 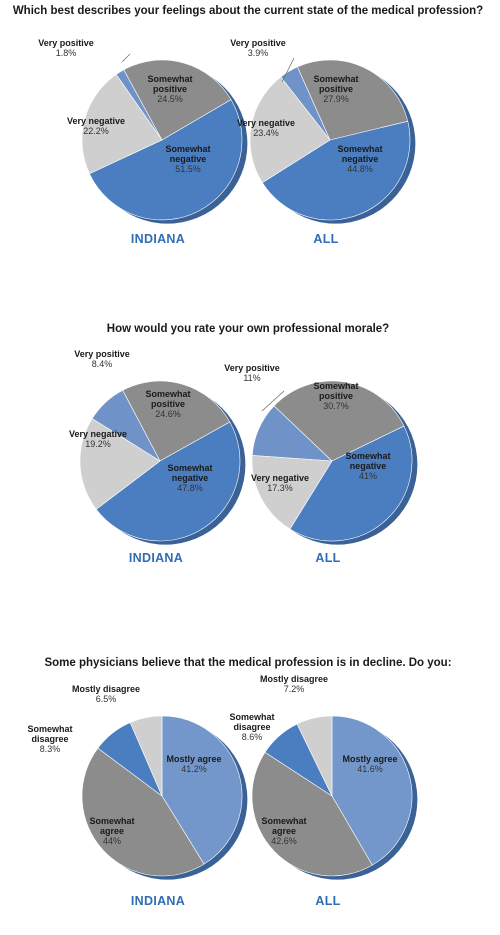 What do you see at coordinates (284, 841) in the screenshot?
I see `slice-label-value: 42.6%` at bounding box center [284, 841].